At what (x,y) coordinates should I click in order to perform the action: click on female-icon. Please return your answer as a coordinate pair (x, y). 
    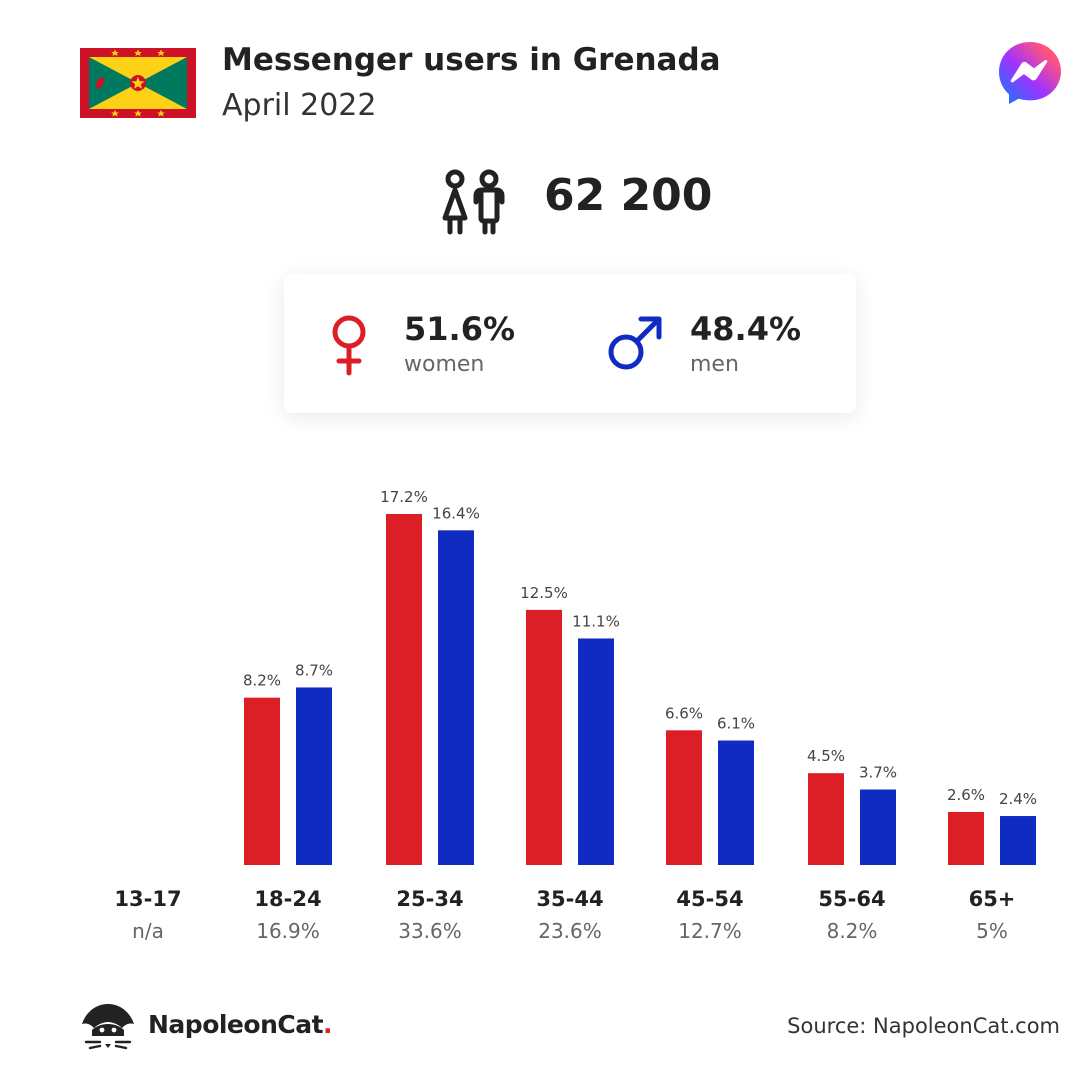
    Looking at the image, I should click on (349, 345).